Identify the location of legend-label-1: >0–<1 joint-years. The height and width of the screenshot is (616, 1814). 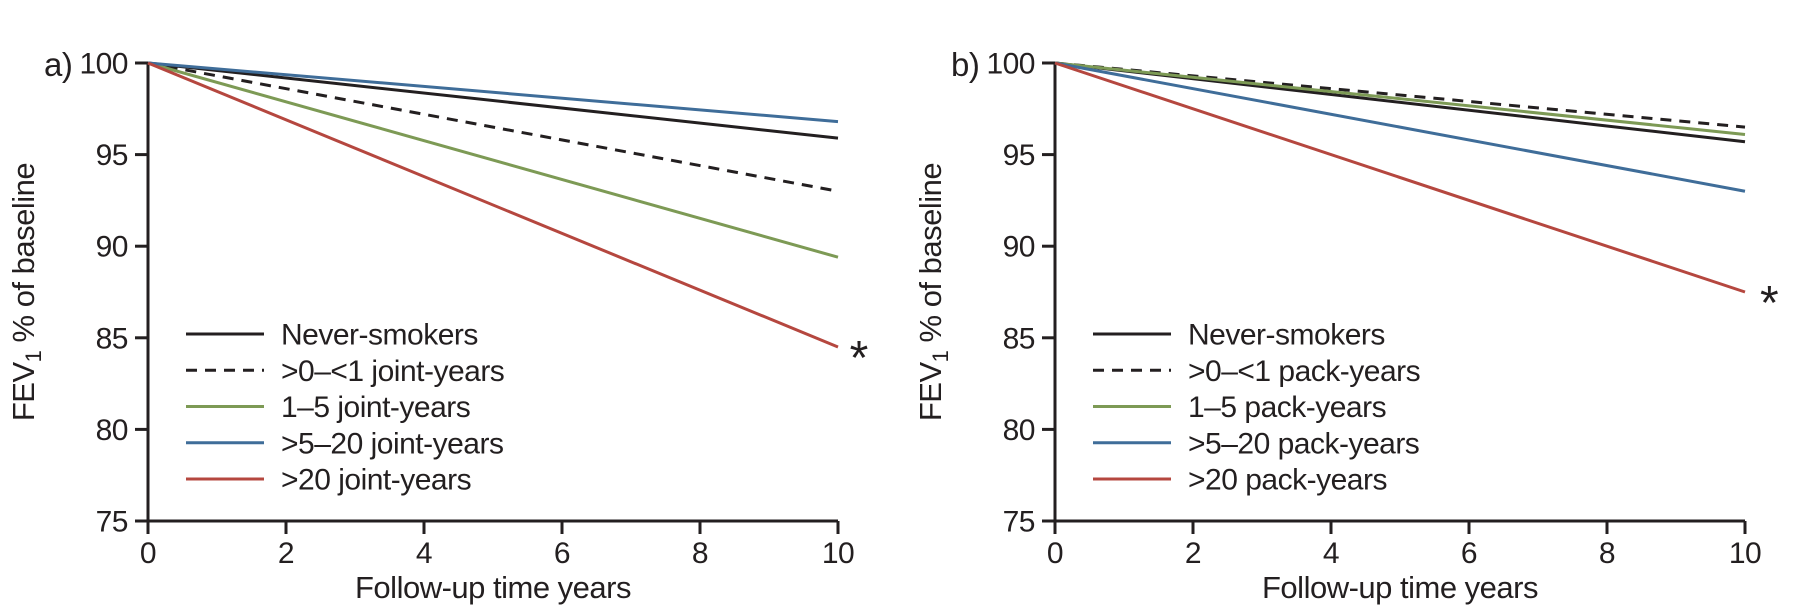
(392, 371).